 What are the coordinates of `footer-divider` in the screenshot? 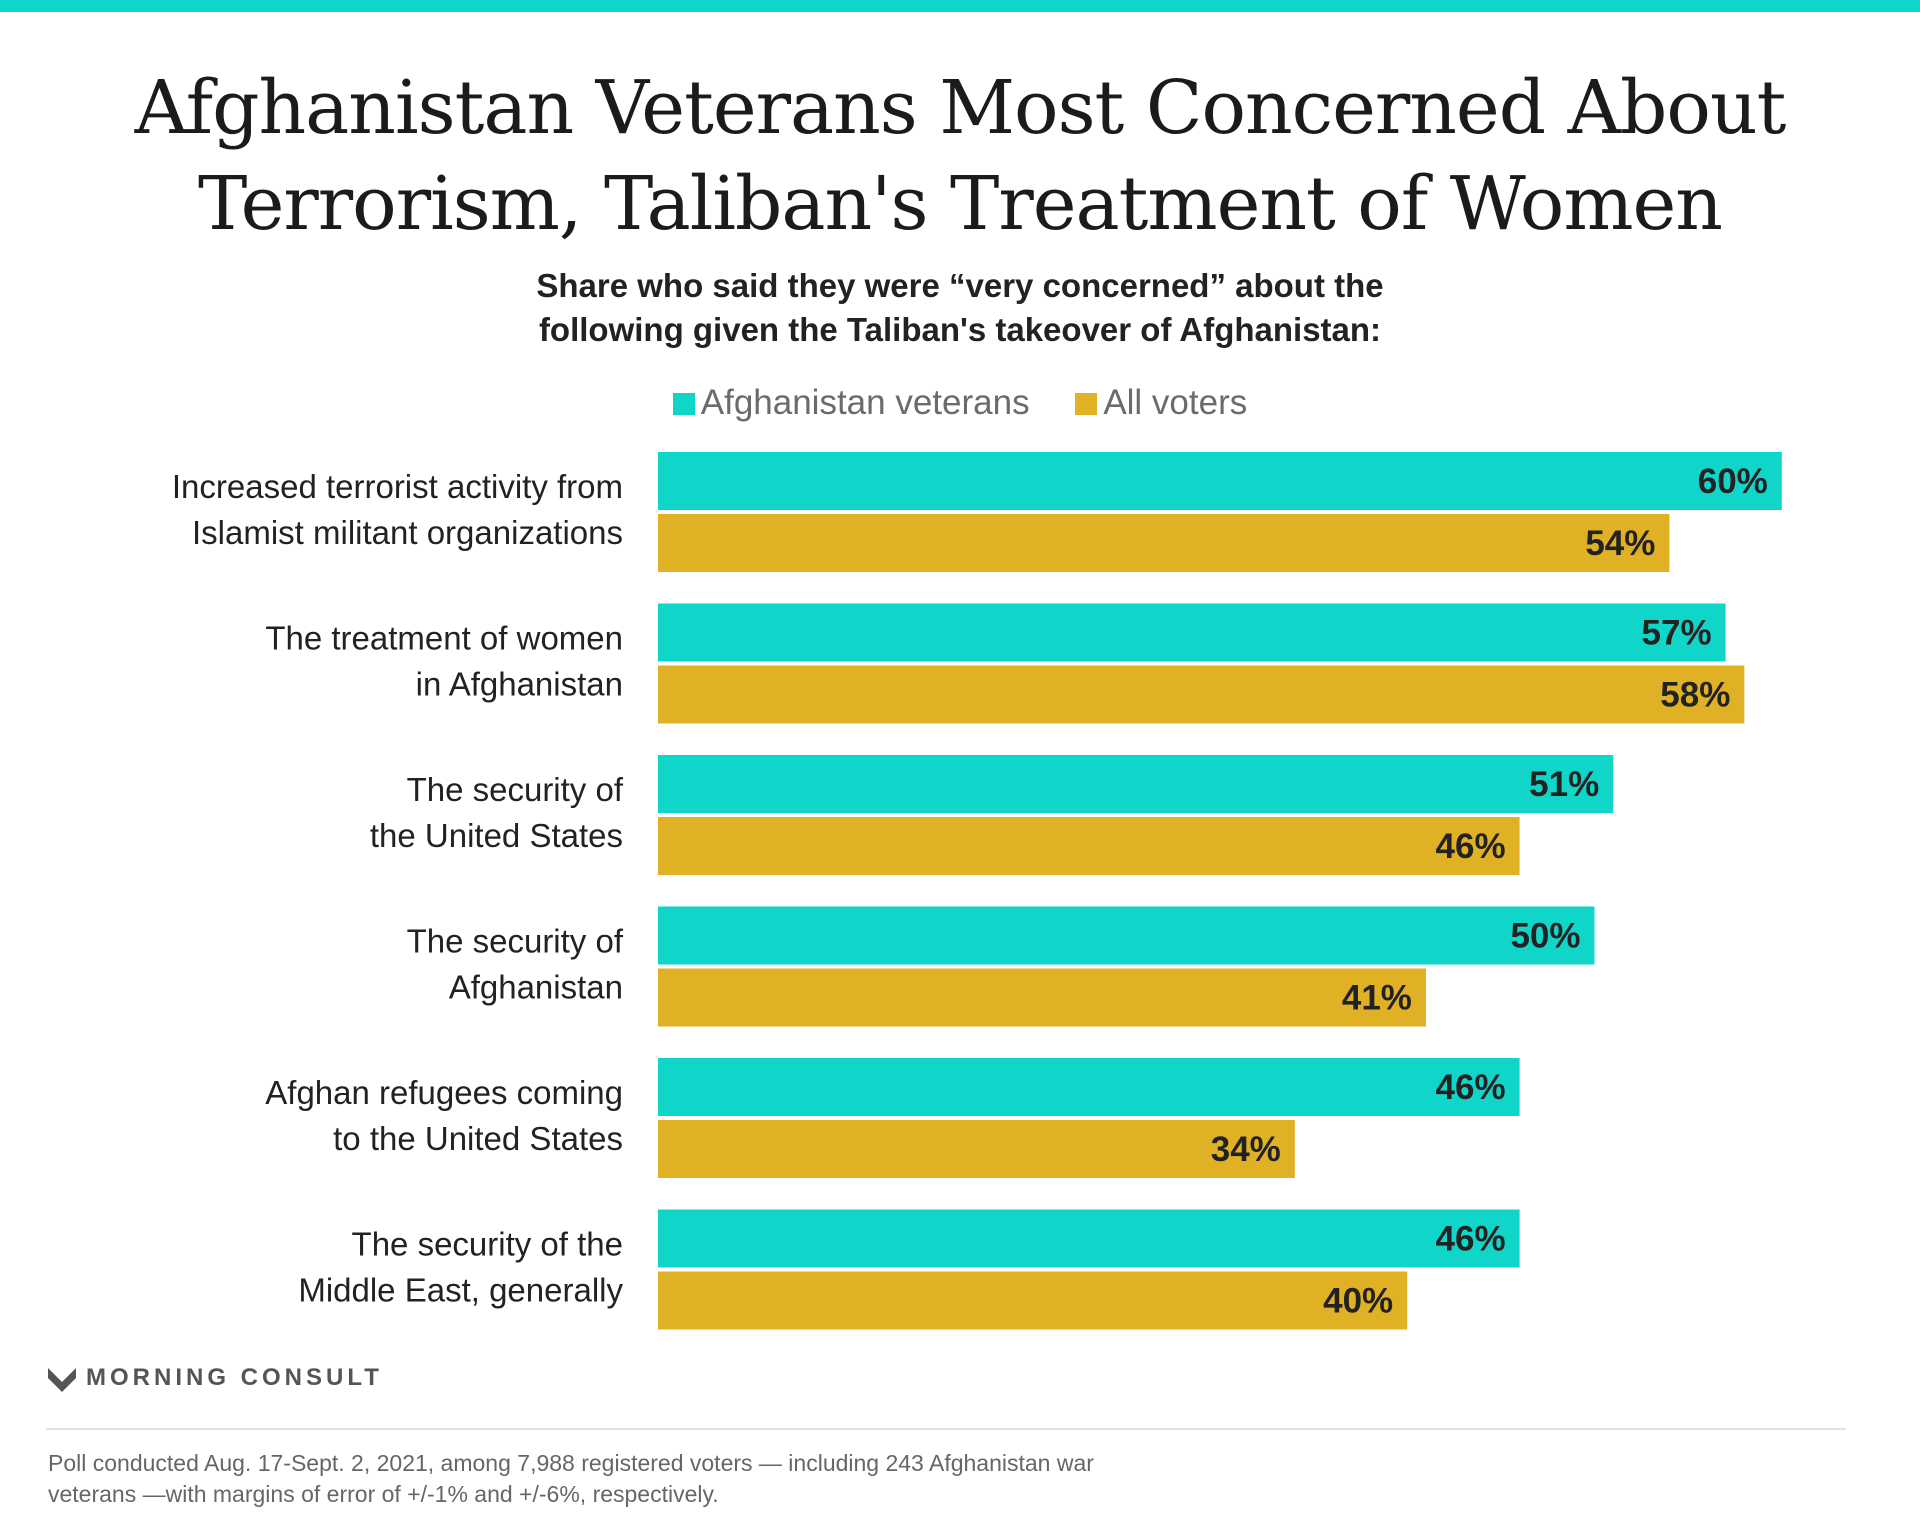 It's located at (946, 1429).